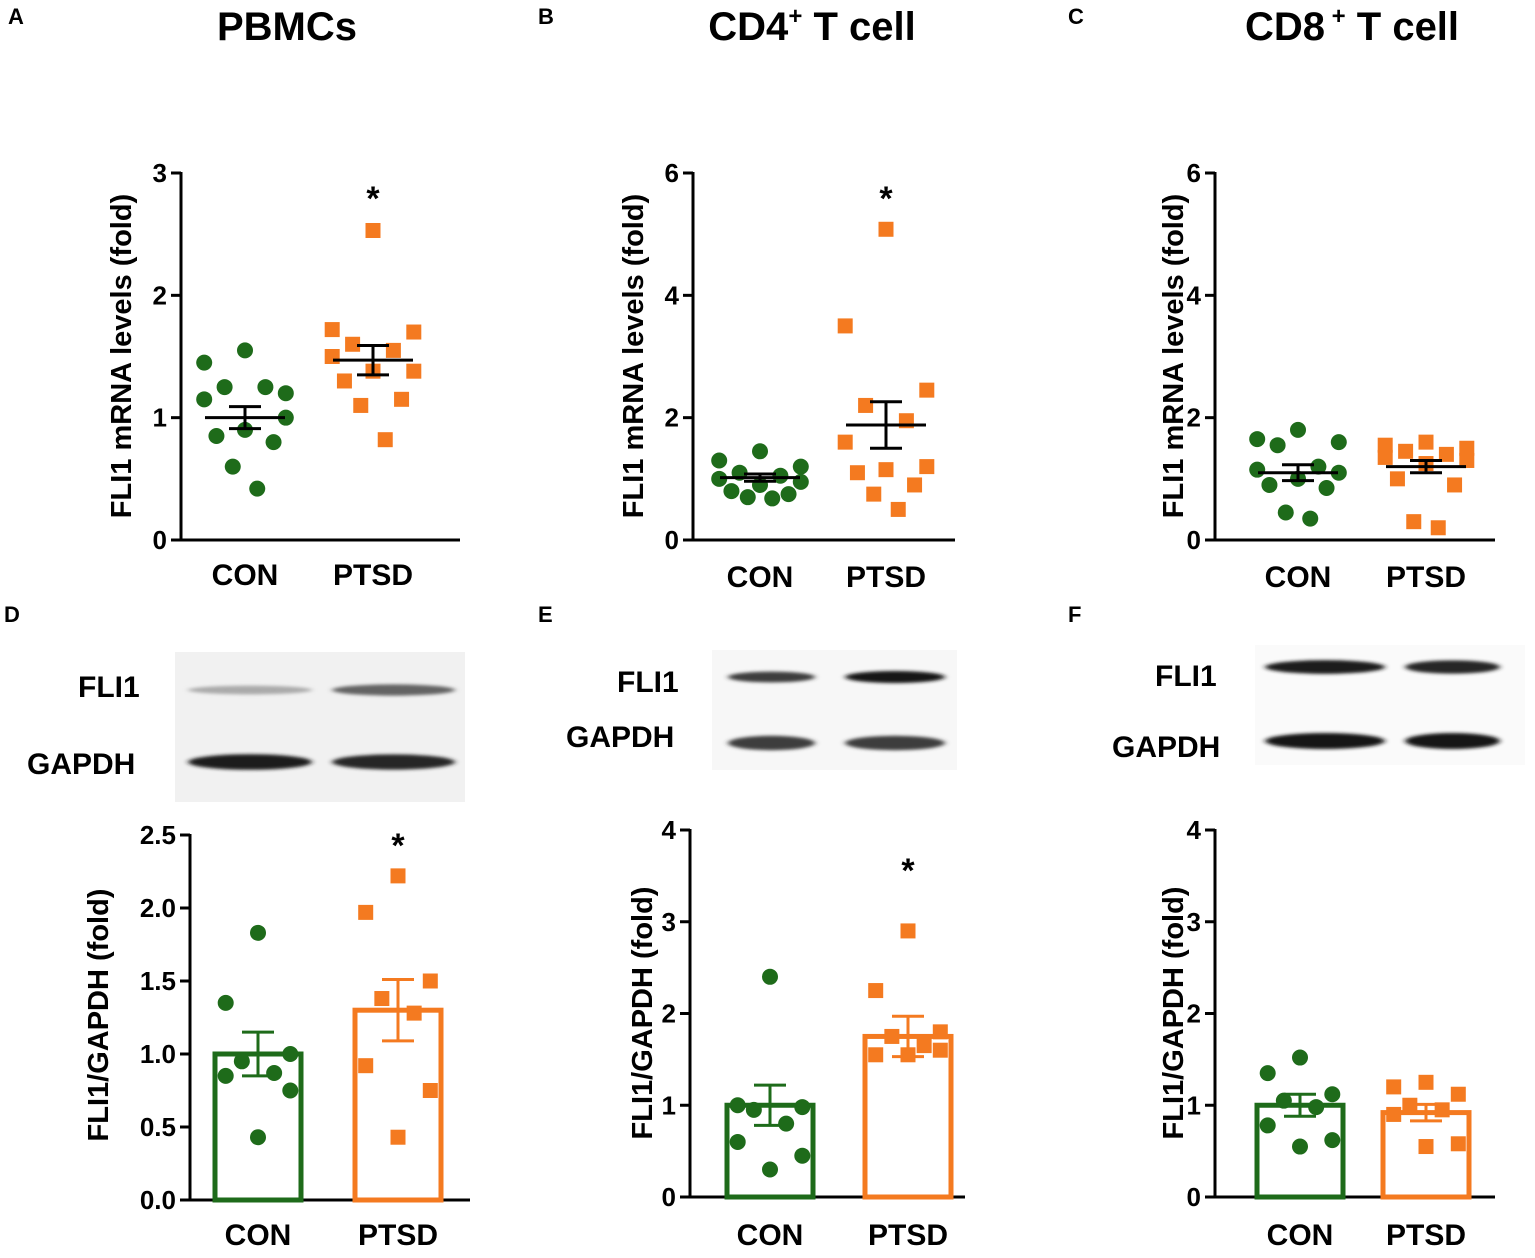  What do you see at coordinates (545, 614) in the screenshot?
I see `panel-letter-e: E` at bounding box center [545, 614].